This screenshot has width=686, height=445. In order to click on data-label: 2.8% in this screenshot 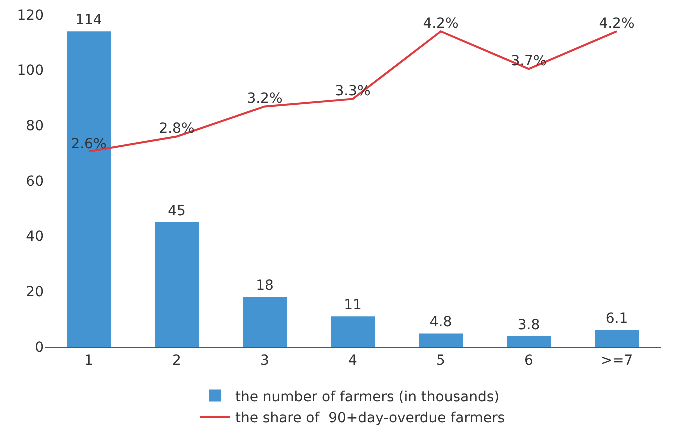, I will do `click(177, 129)`.